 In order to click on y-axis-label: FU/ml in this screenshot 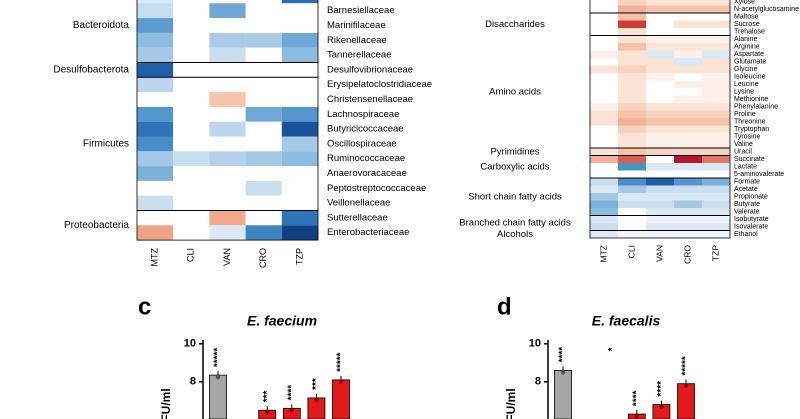, I will do `click(166, 403)`.